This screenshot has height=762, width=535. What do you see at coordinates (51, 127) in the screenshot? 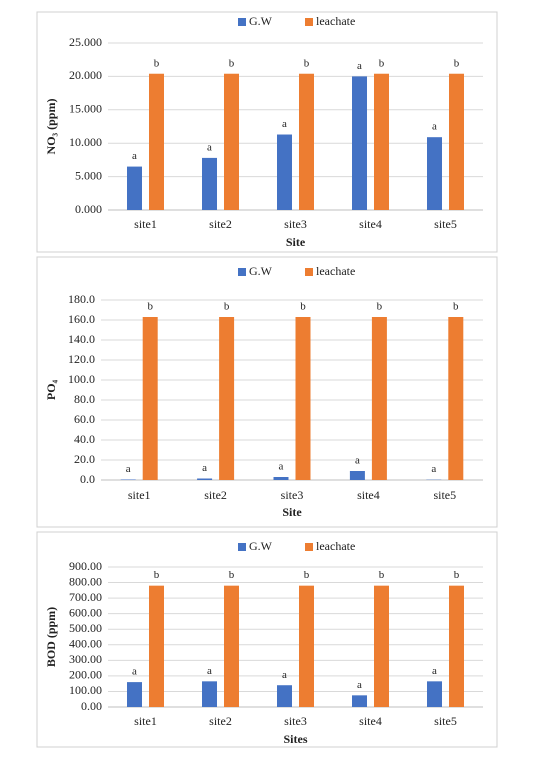
I see `y-axis-title: NO₃ (ppm)` at bounding box center [51, 127].